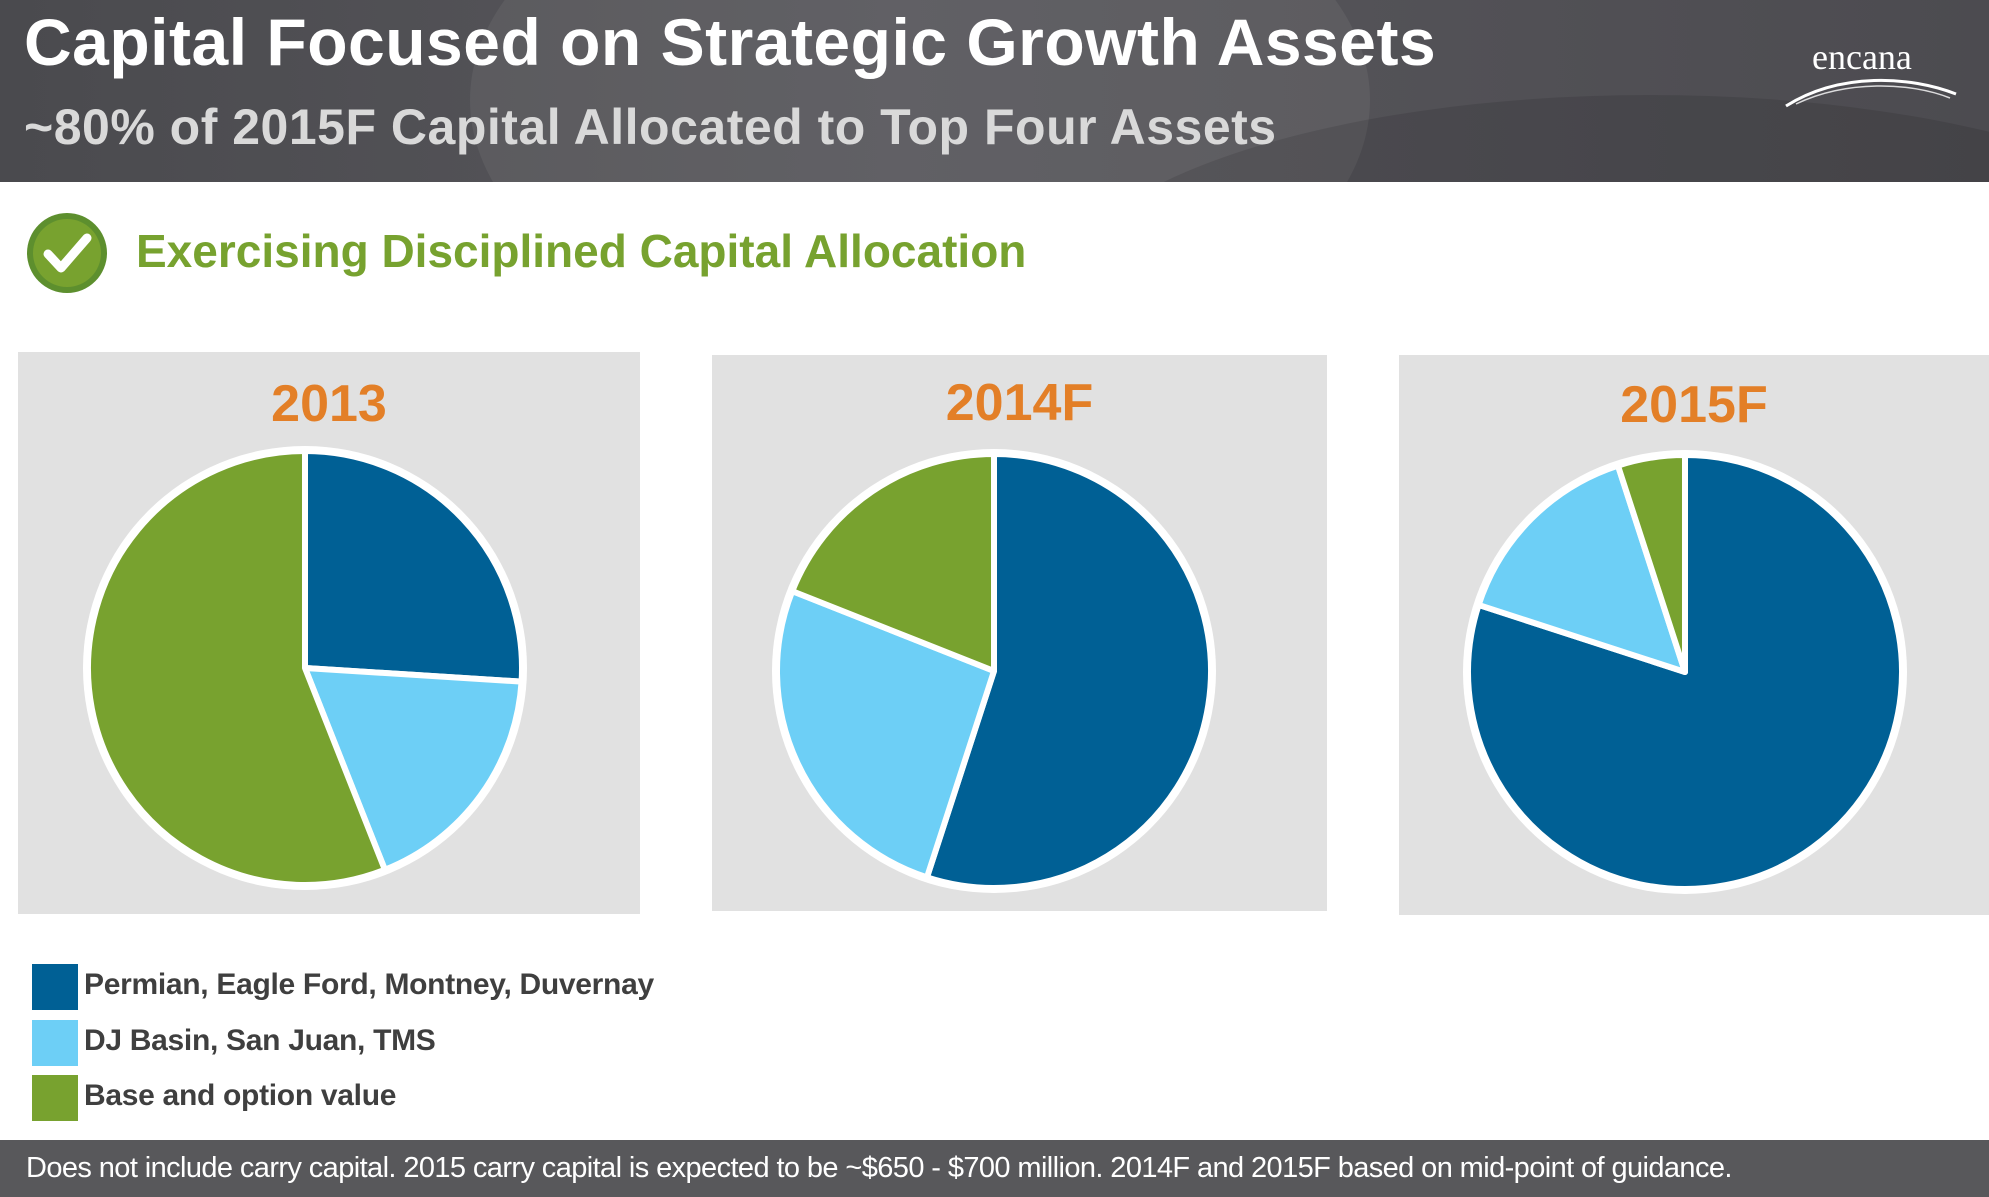  I want to click on legend-label: DJ Basin, San Juan, TMS, so click(260, 1040).